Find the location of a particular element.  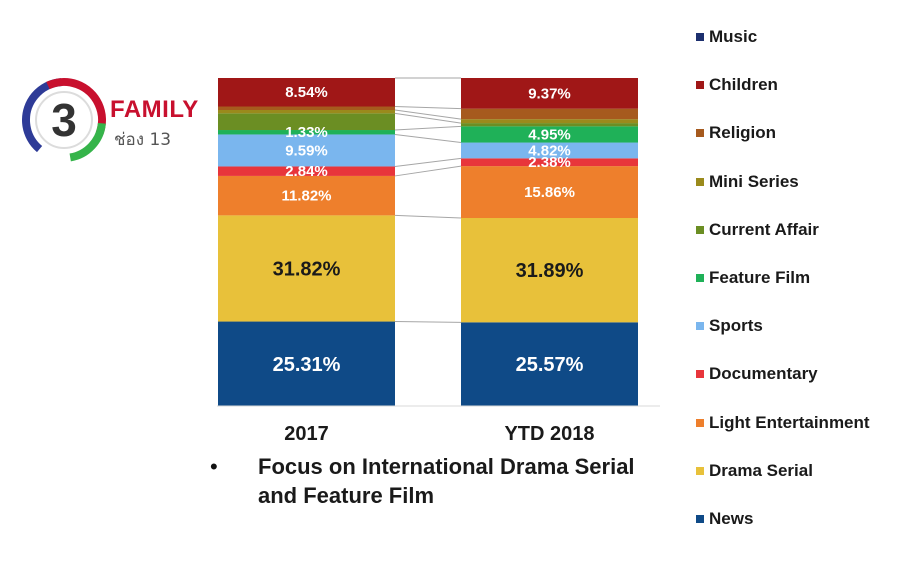

data-label-drama-serial-ytd-2018: 31.89% is located at coordinates (550, 271).